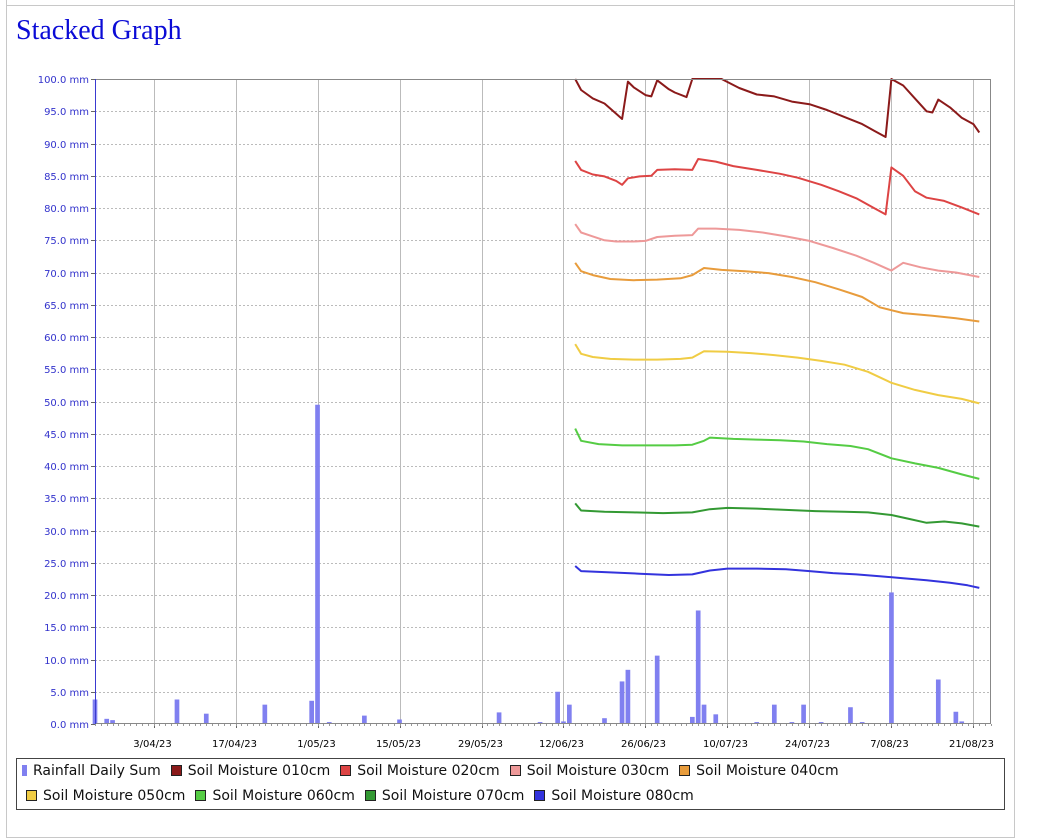 This screenshot has height=838, width=1061. Describe the element at coordinates (63, 80) in the screenshot. I see `y-tick-label: 100.0 mm` at that location.